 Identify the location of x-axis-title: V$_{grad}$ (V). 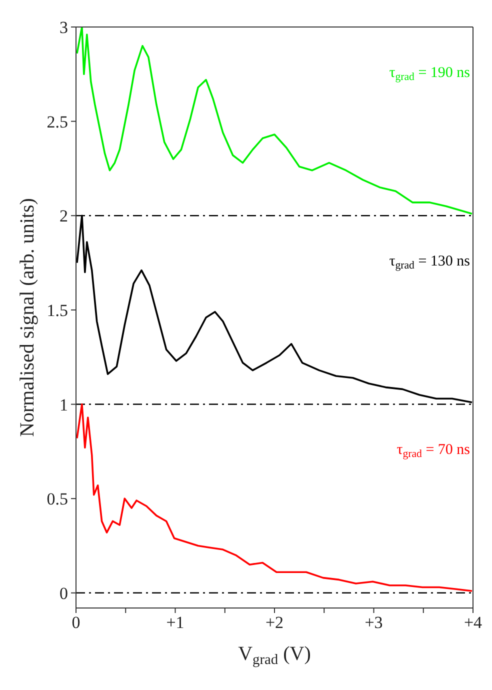
(274, 655).